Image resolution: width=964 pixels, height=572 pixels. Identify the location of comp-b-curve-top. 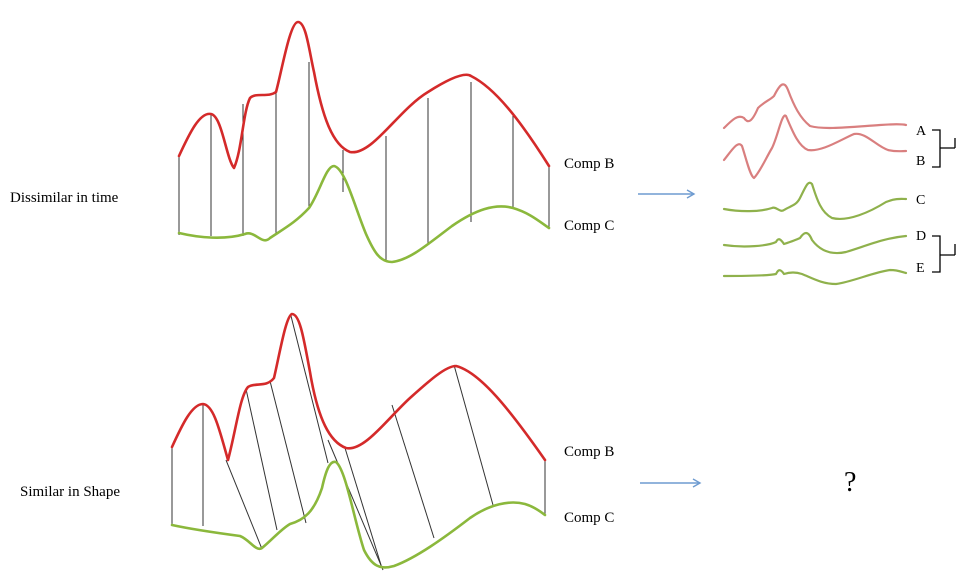
(364, 95).